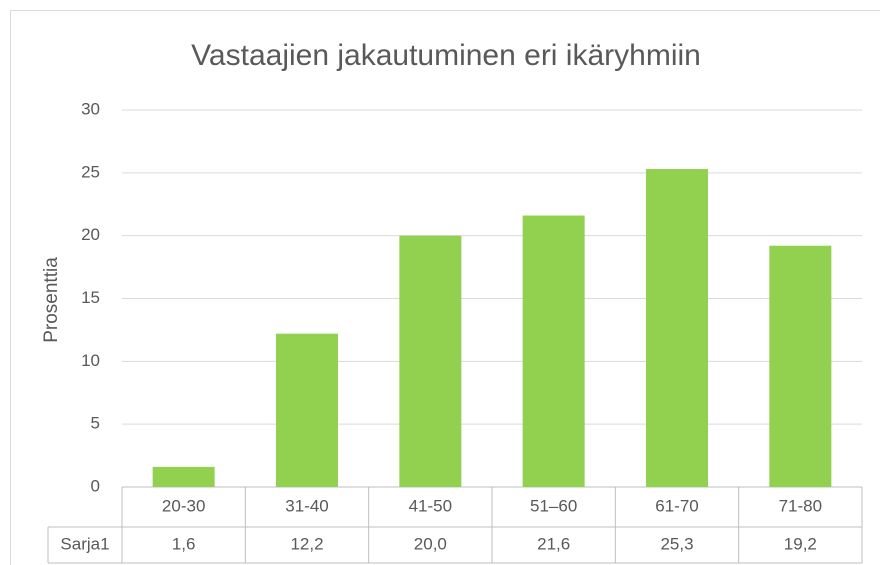 The height and width of the screenshot is (565, 880). I want to click on x-tick-label: 71-80, so click(800, 505).